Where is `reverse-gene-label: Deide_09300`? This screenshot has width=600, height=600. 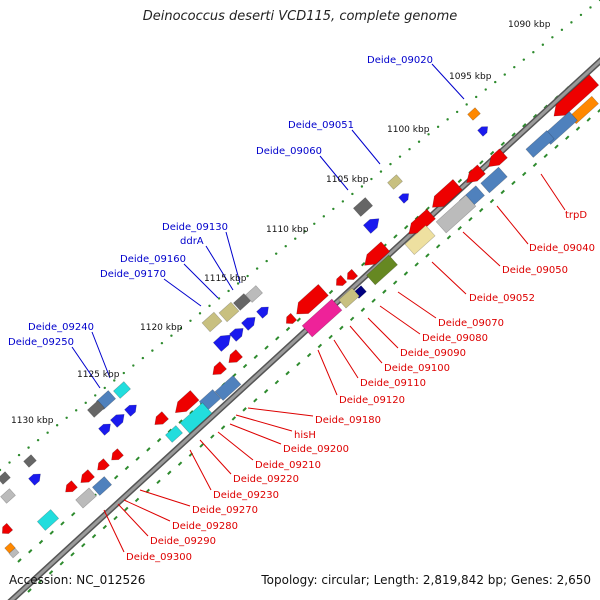 reverse-gene-label: Deide_09300 is located at coordinates (159, 557).